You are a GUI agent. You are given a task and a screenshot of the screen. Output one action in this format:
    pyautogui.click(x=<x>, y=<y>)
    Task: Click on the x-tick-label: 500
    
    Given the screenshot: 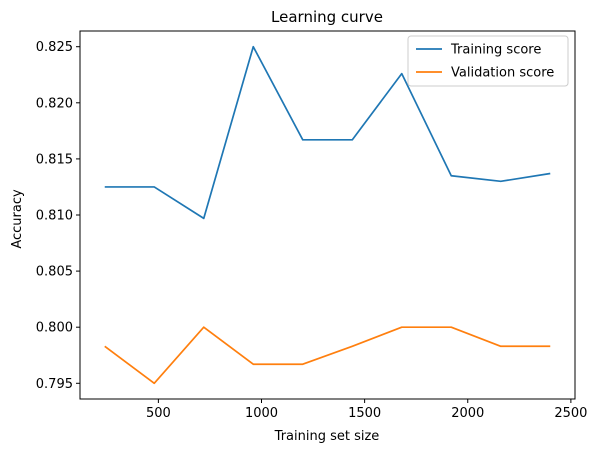 What is the action you would take?
    pyautogui.click(x=158, y=413)
    